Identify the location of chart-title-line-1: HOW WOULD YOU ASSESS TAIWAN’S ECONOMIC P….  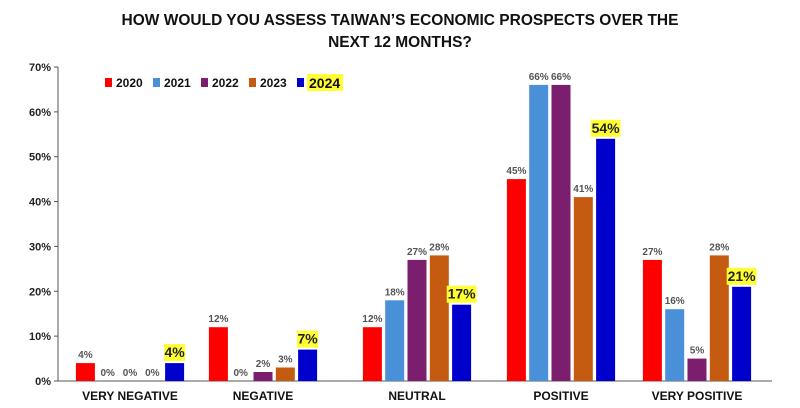
(400, 20).